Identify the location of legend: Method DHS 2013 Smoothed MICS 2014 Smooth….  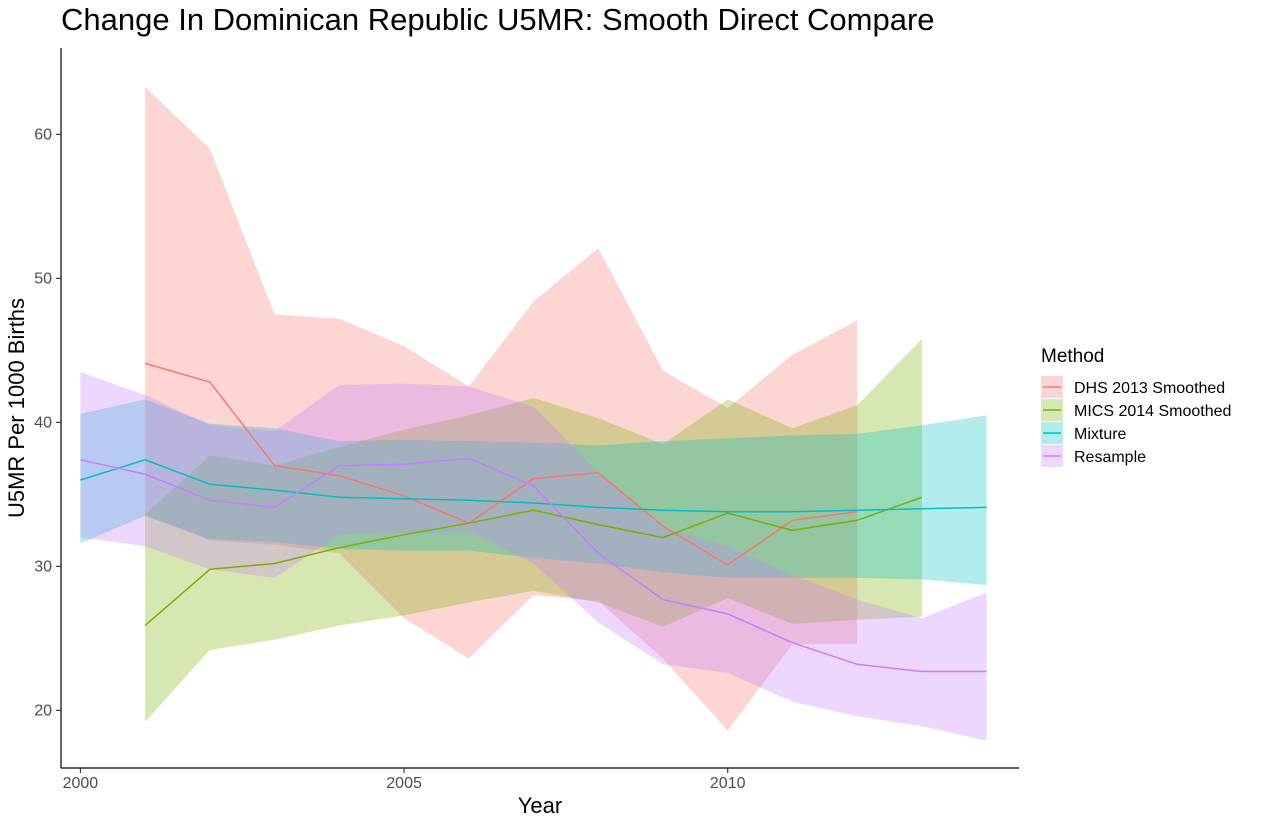
(1136, 406).